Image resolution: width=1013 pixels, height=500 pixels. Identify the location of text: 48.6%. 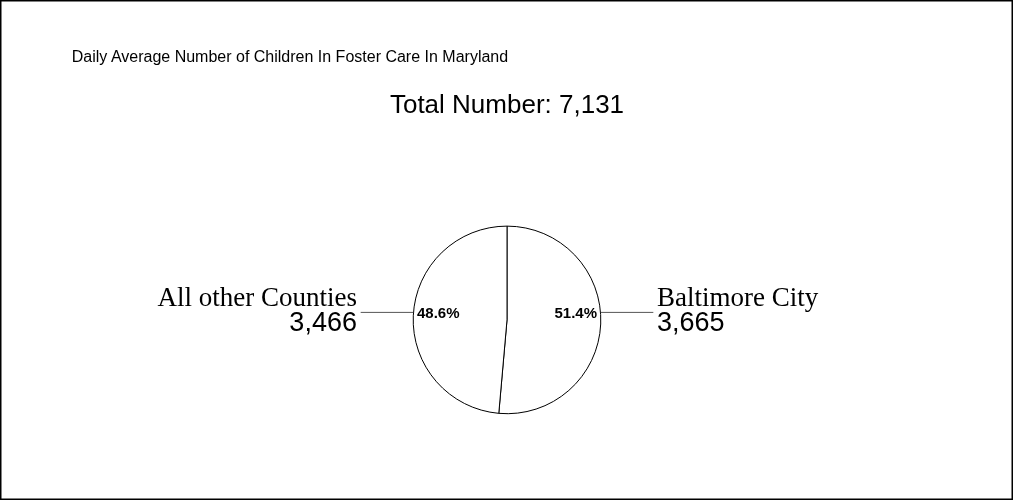
(438, 312).